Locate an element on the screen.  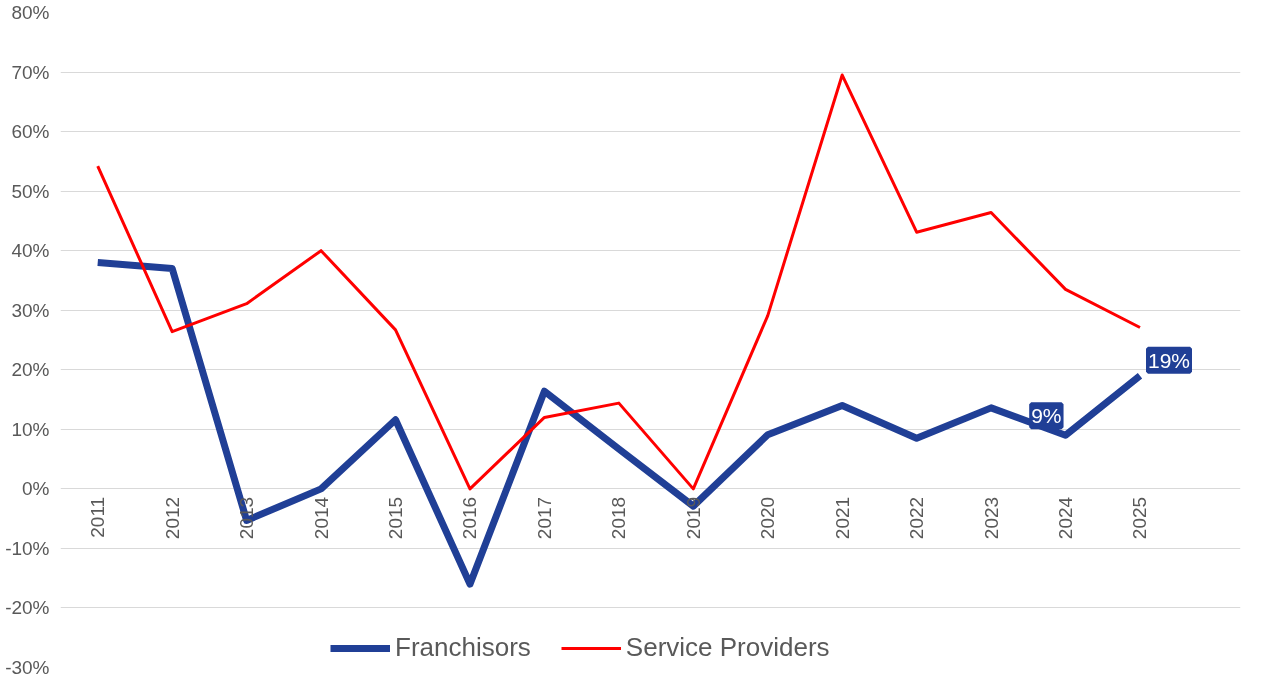
y-tick-label: 70% is located at coordinates (30, 72).